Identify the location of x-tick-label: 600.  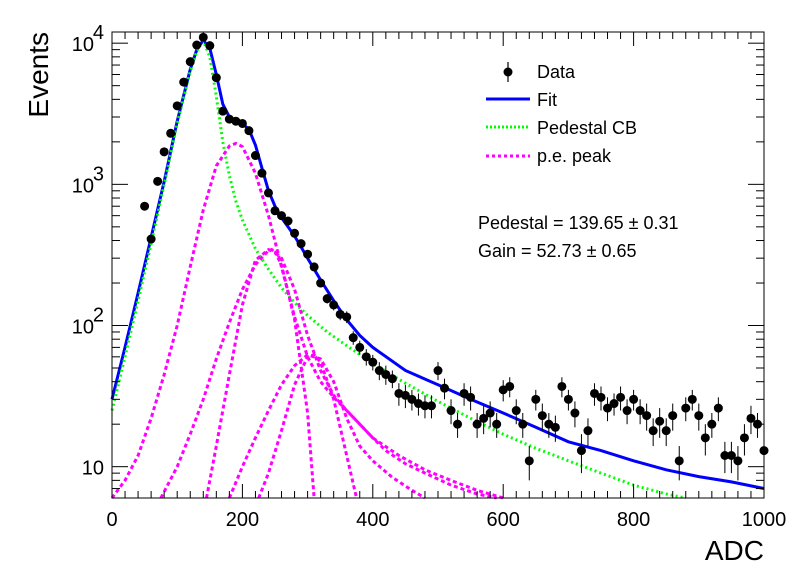
(503, 520).